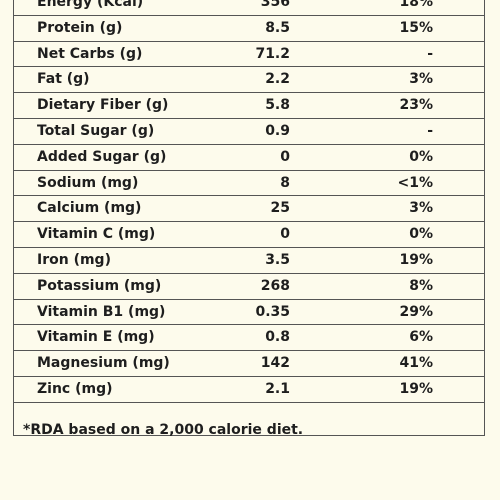 The width and height of the screenshot is (500, 500). What do you see at coordinates (275, 285) in the screenshot?
I see `amount: 268` at bounding box center [275, 285].